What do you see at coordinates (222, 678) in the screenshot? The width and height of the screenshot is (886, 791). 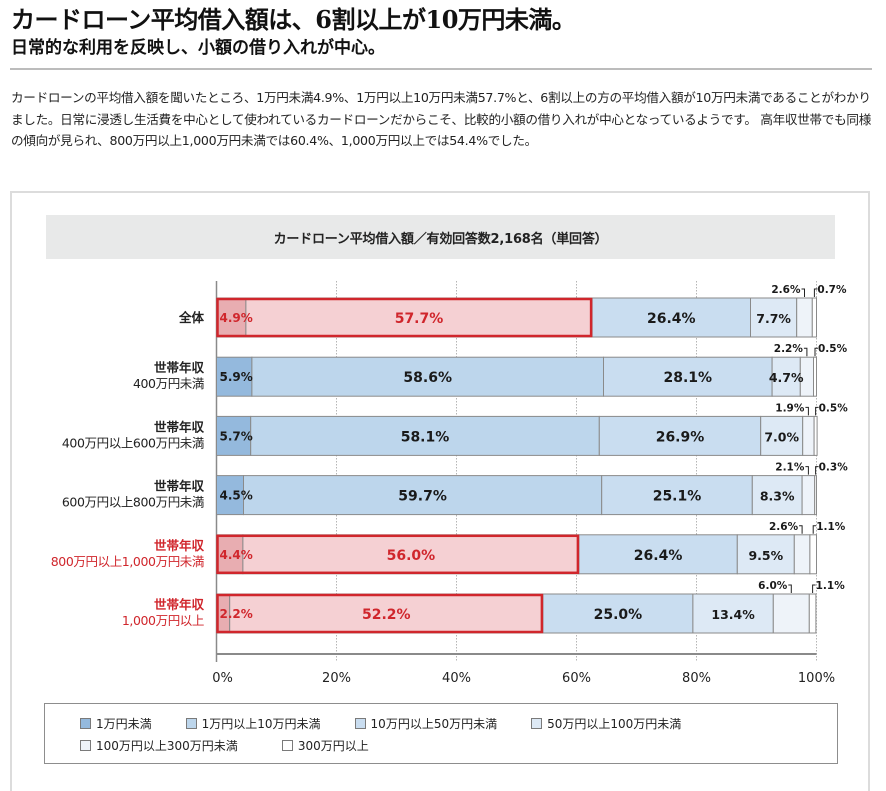 I see `x-tick-label: 0%` at bounding box center [222, 678].